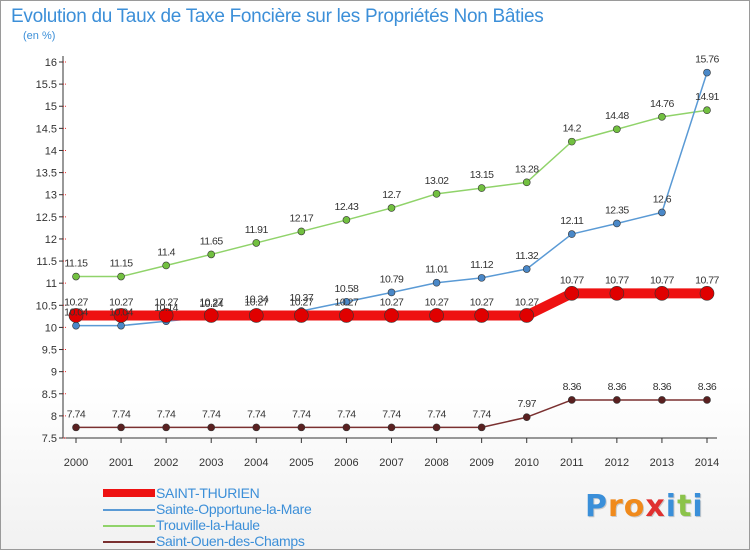 The height and width of the screenshot is (551, 750). Describe the element at coordinates (257, 230) in the screenshot. I see `data-label: 11.91` at that location.